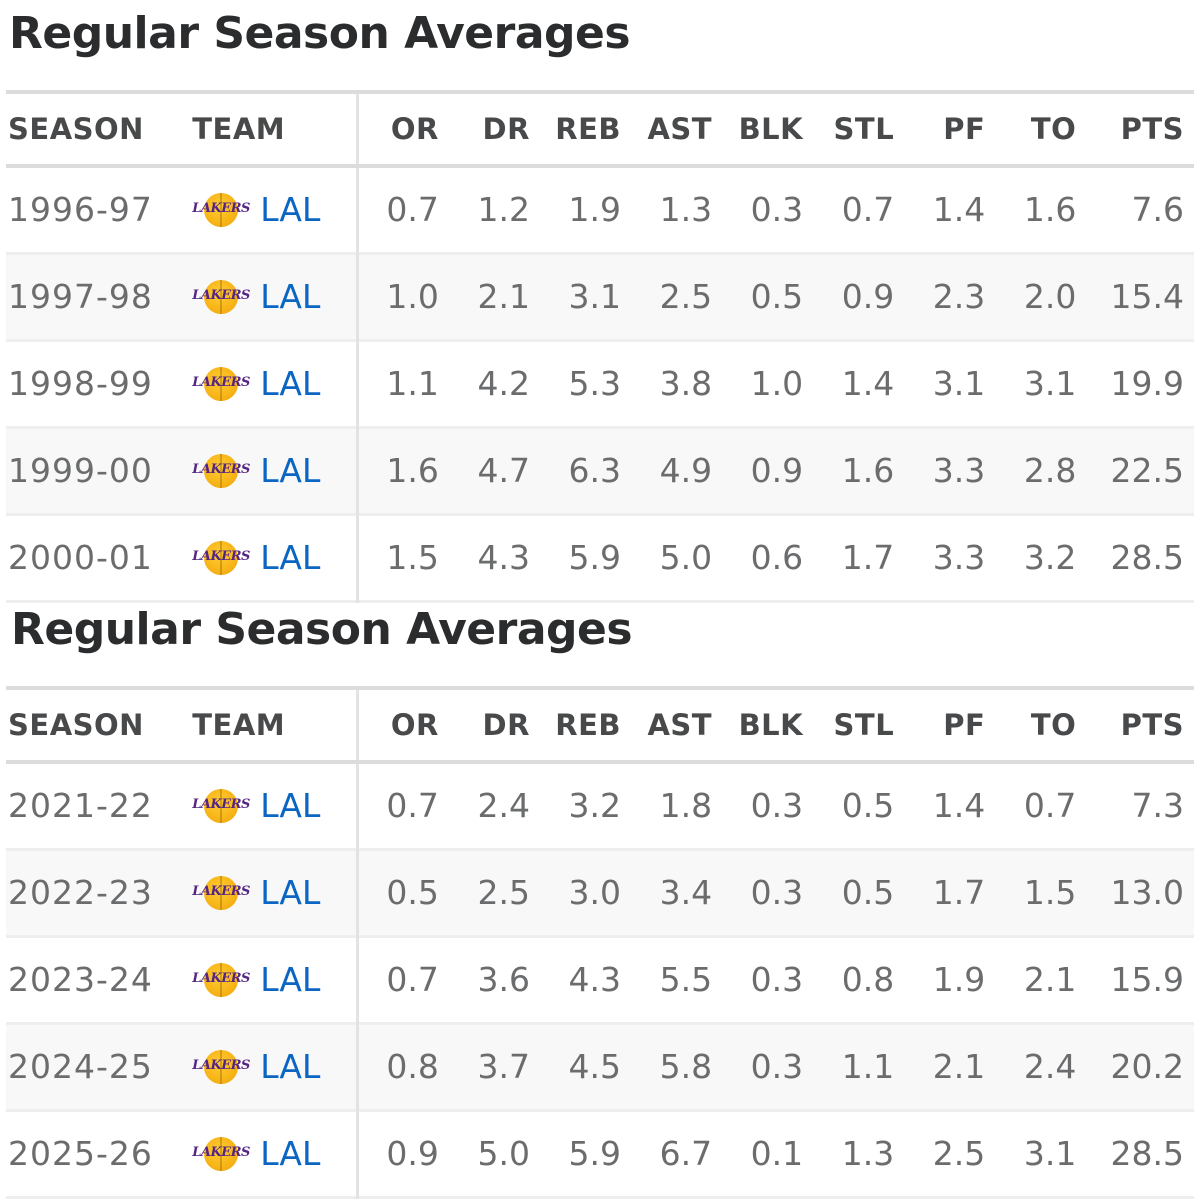 This screenshot has width=1200, height=1200. Describe the element at coordinates (80, 806) in the screenshot. I see `season-cell: 2021-22` at that location.